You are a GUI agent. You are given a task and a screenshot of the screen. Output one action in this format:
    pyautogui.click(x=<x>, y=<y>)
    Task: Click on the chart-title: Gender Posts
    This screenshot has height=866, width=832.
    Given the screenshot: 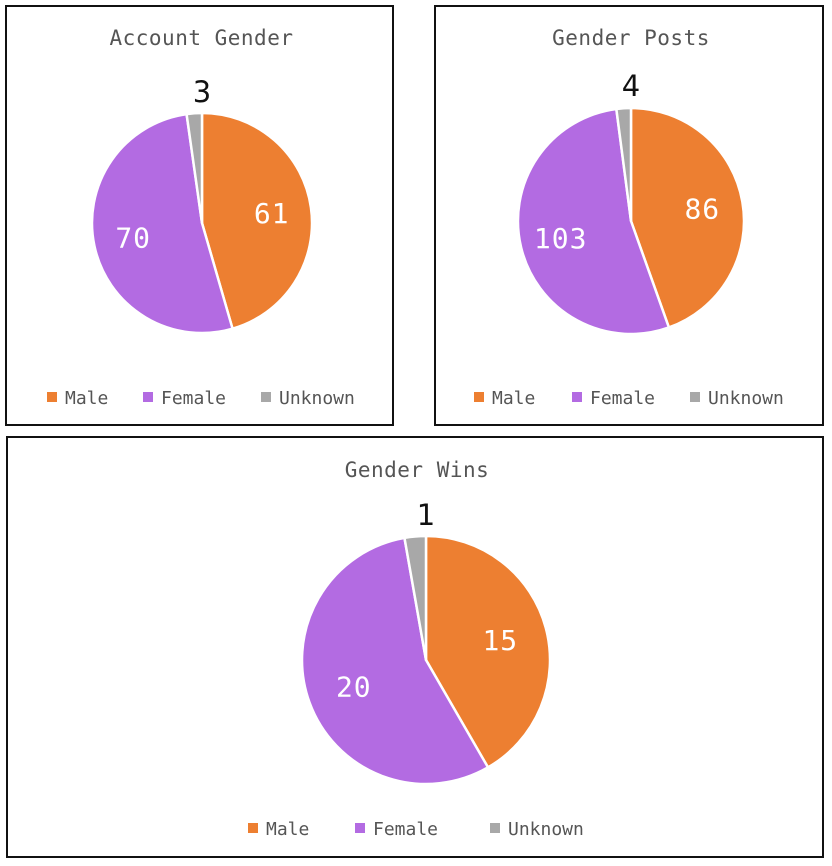 What is the action you would take?
    pyautogui.click(x=631, y=38)
    